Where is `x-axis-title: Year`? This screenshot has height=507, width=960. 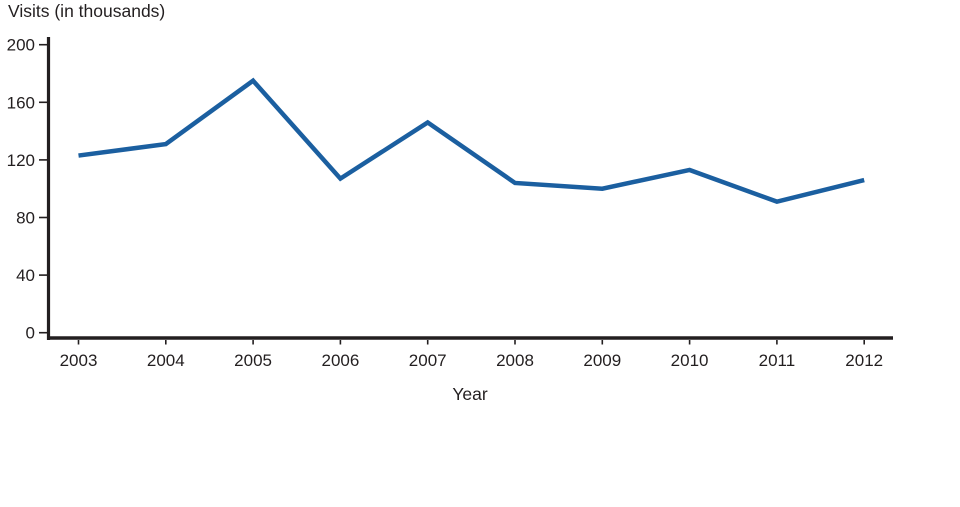 x-axis-title: Year is located at coordinates (470, 394).